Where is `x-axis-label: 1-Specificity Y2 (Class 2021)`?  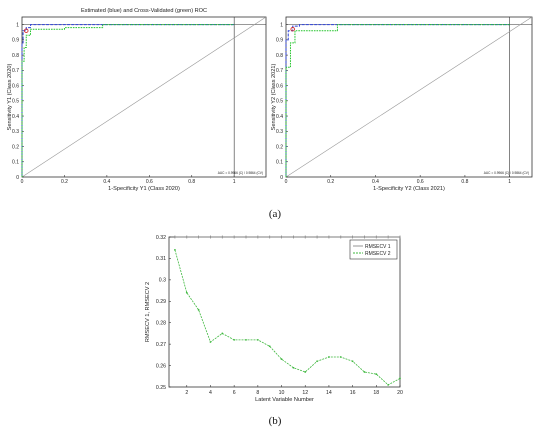
x-axis-label: 1-Specificity Y2 (Class 2021) is located at coordinates (409, 189).